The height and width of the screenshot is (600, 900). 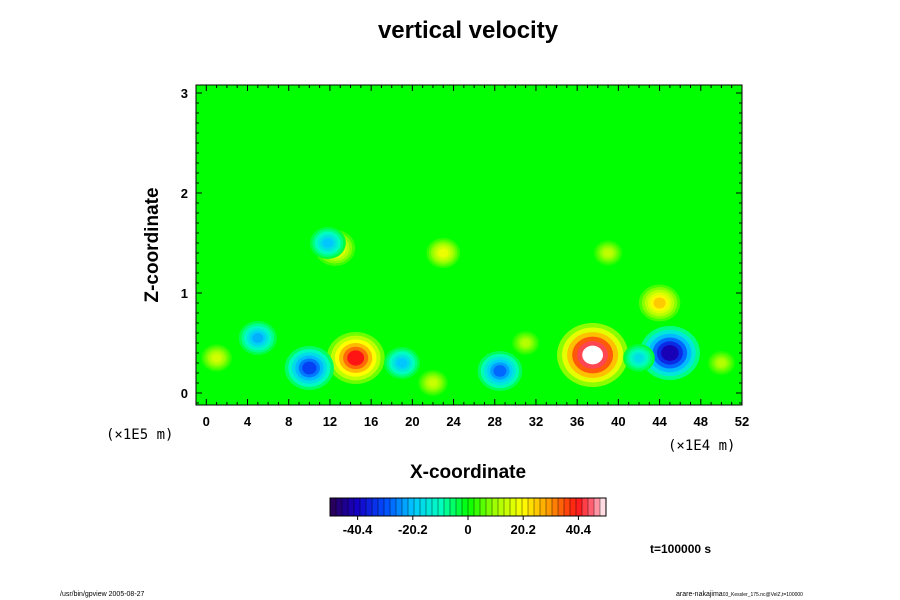 I want to click on y-tick-label: 3, so click(x=184, y=93).